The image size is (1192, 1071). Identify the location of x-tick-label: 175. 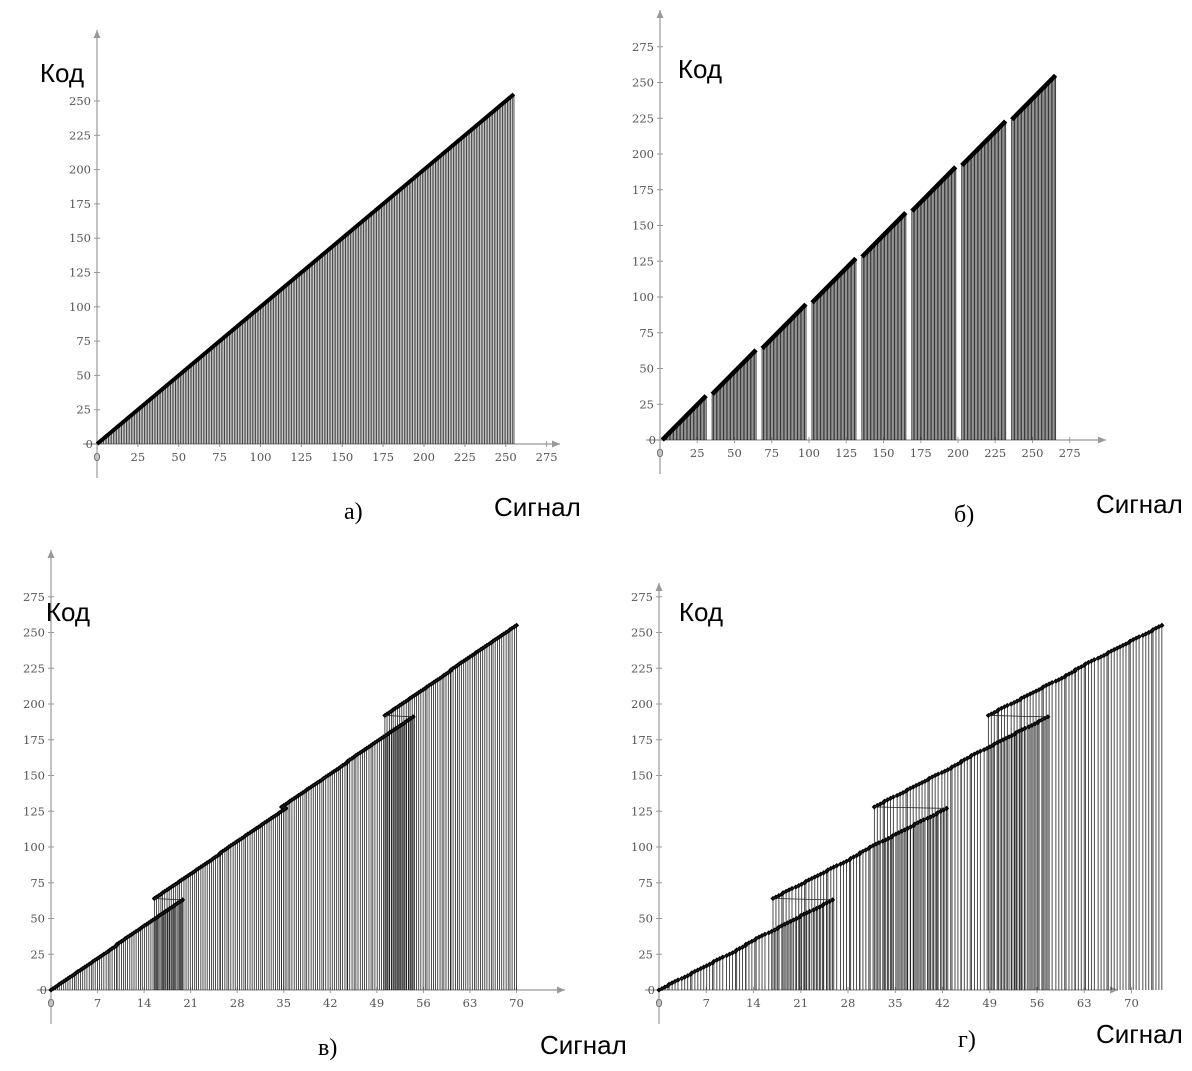
(383, 457).